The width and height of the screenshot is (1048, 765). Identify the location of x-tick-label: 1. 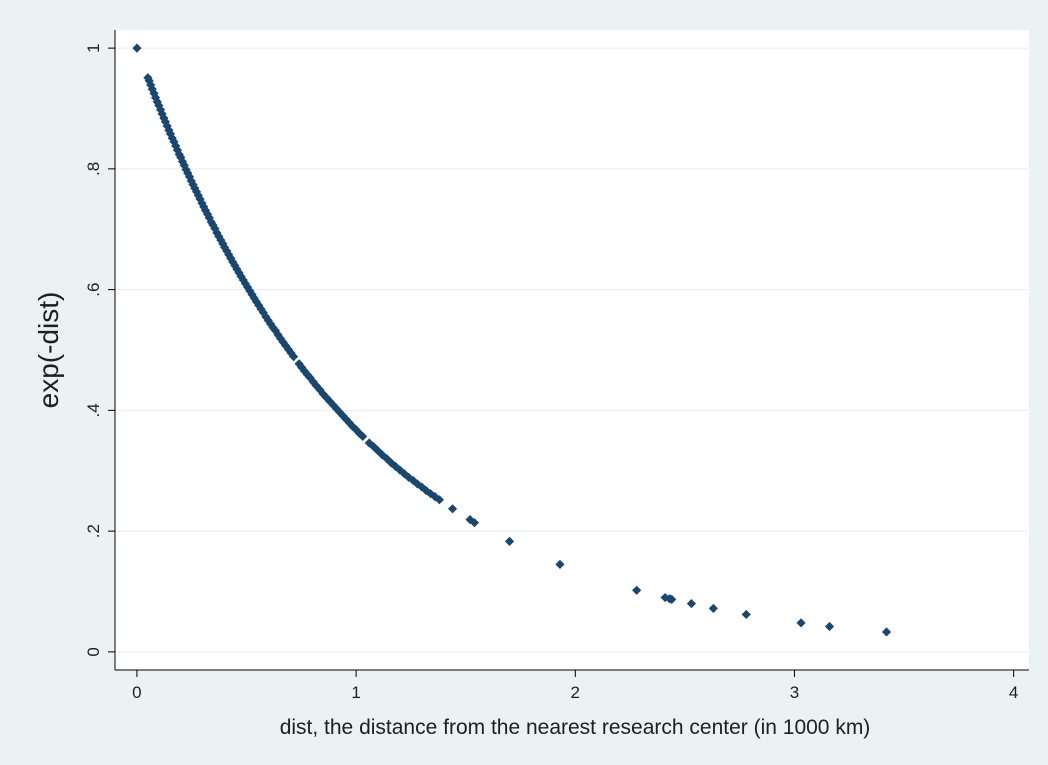
(355, 692).